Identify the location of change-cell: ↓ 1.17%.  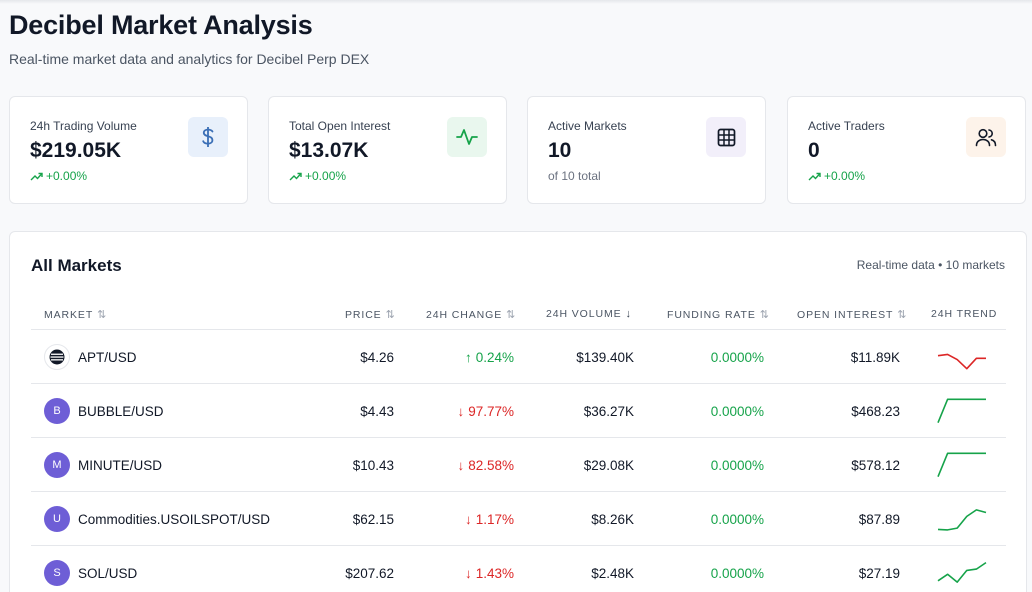
(459, 519).